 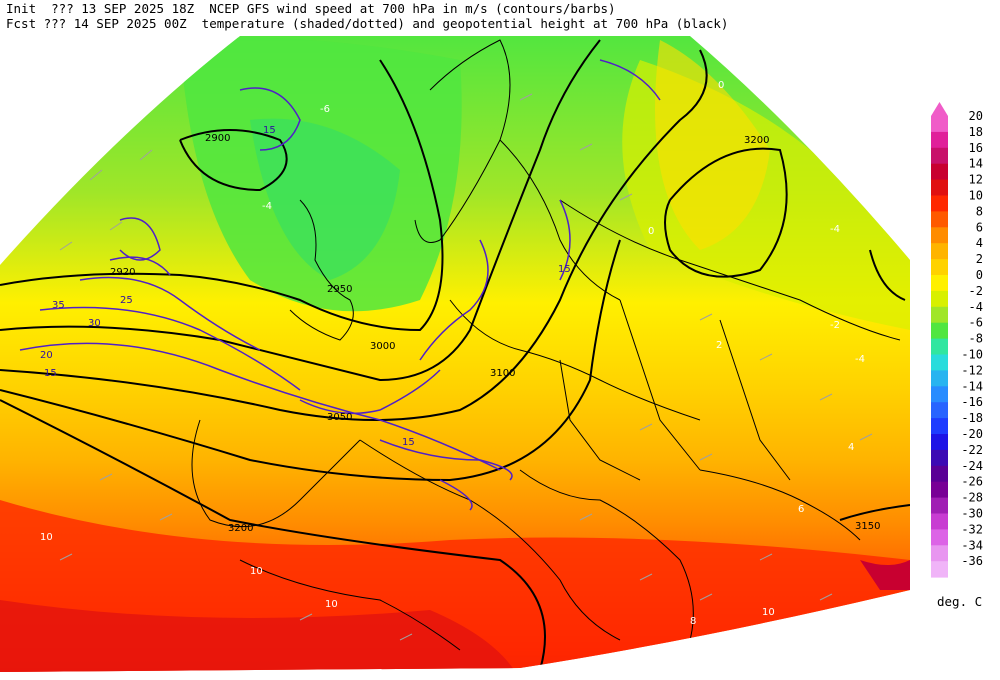 I want to click on colorbar-tick-label: -28, so click(x=972, y=498).